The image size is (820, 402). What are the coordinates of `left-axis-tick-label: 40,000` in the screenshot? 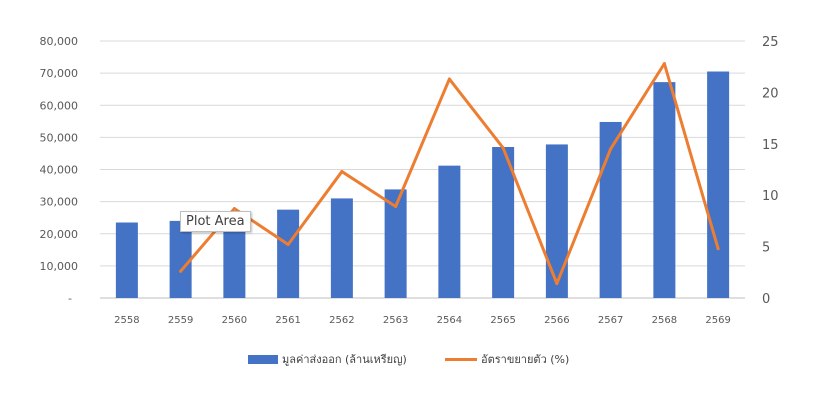 It's located at (59, 170).